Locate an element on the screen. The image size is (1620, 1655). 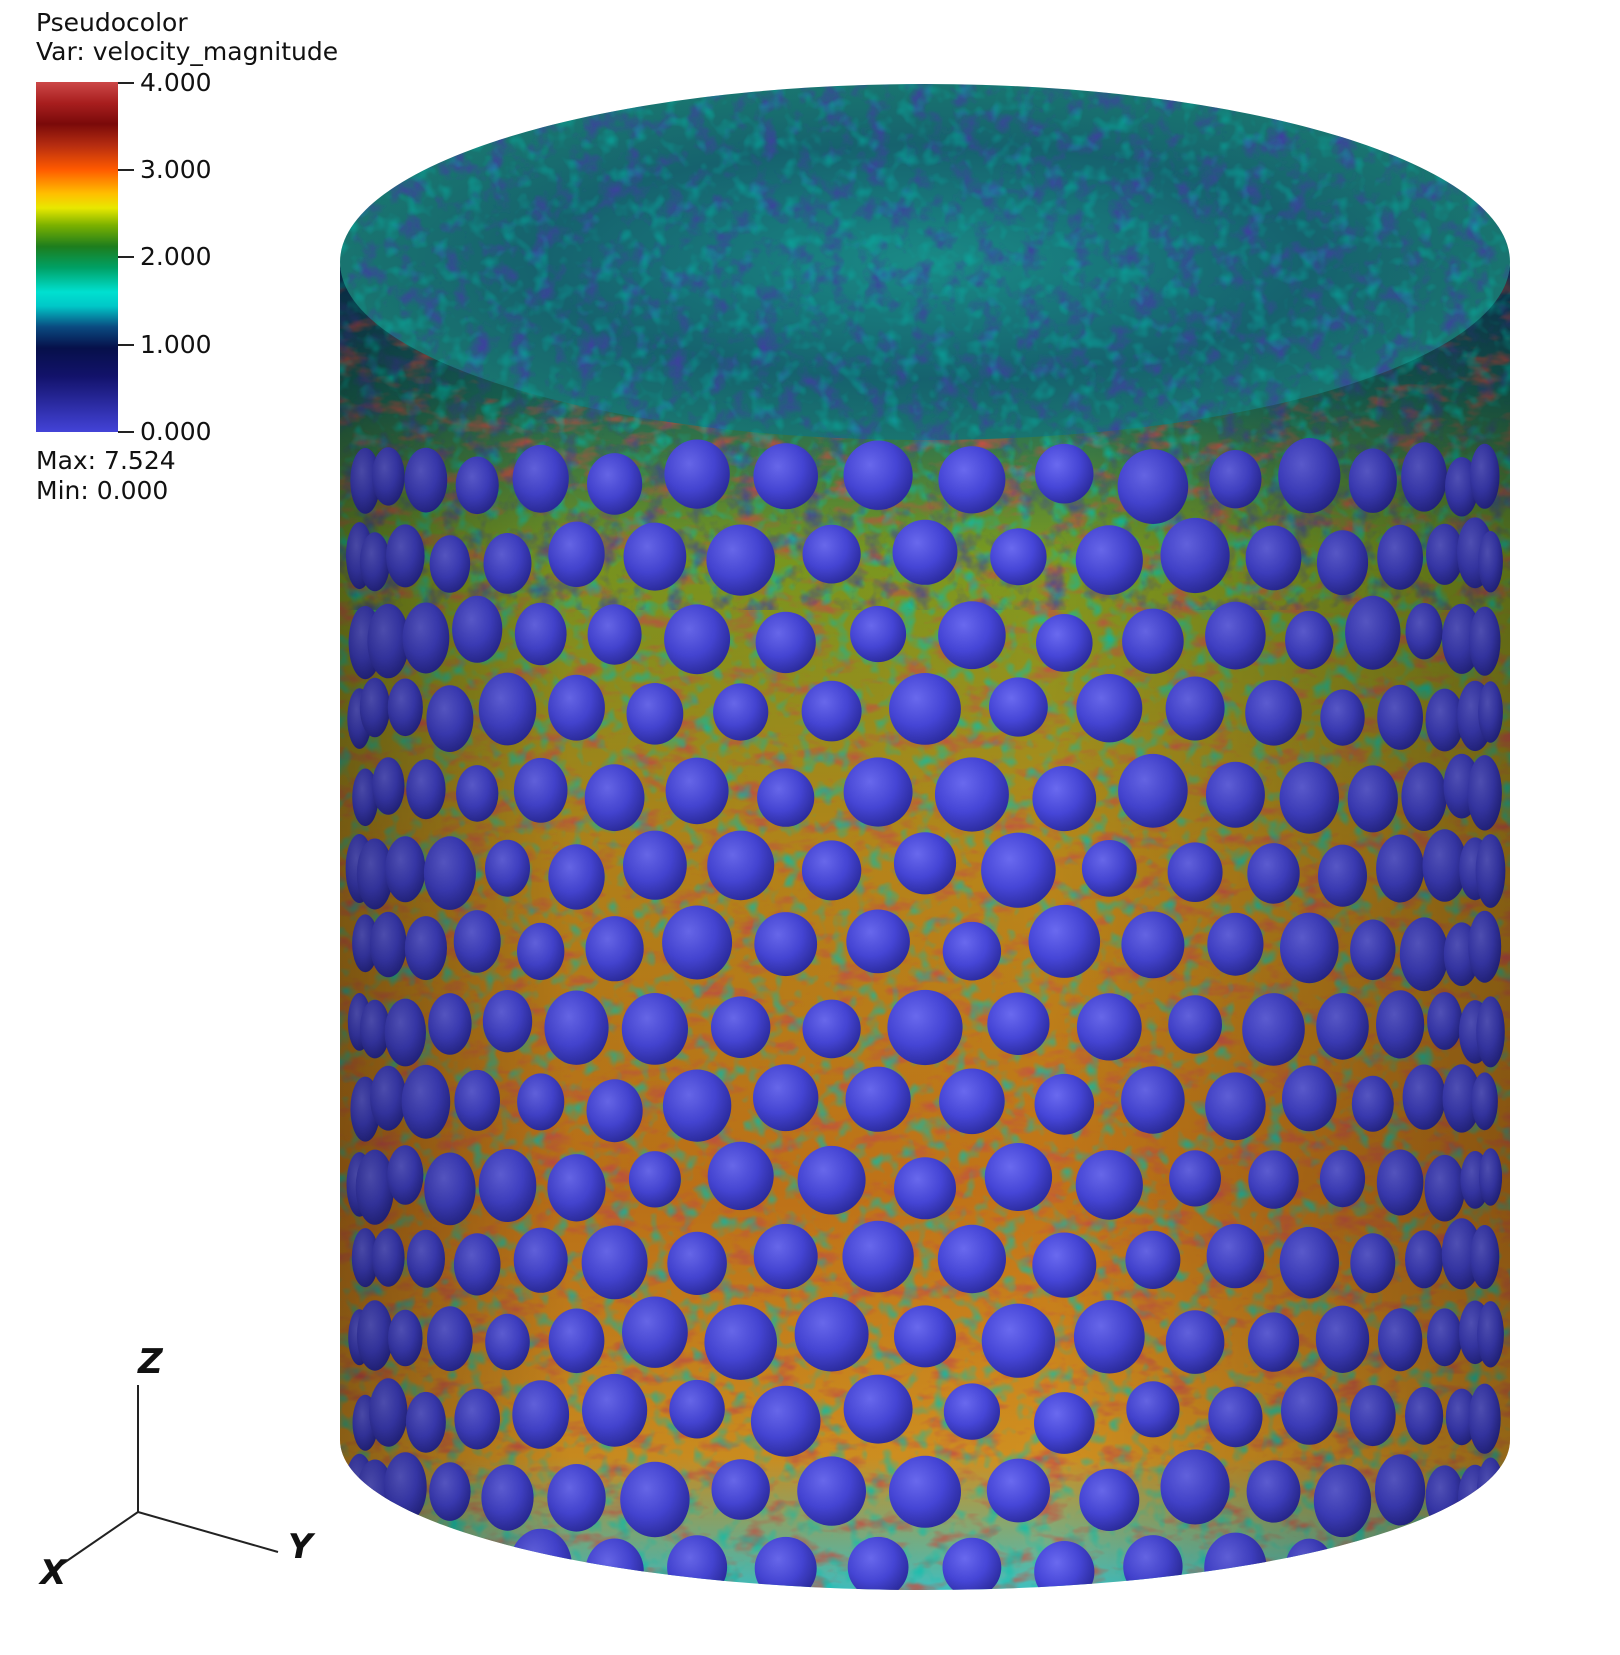
x-axis-label: X is located at coordinates (53, 1573).